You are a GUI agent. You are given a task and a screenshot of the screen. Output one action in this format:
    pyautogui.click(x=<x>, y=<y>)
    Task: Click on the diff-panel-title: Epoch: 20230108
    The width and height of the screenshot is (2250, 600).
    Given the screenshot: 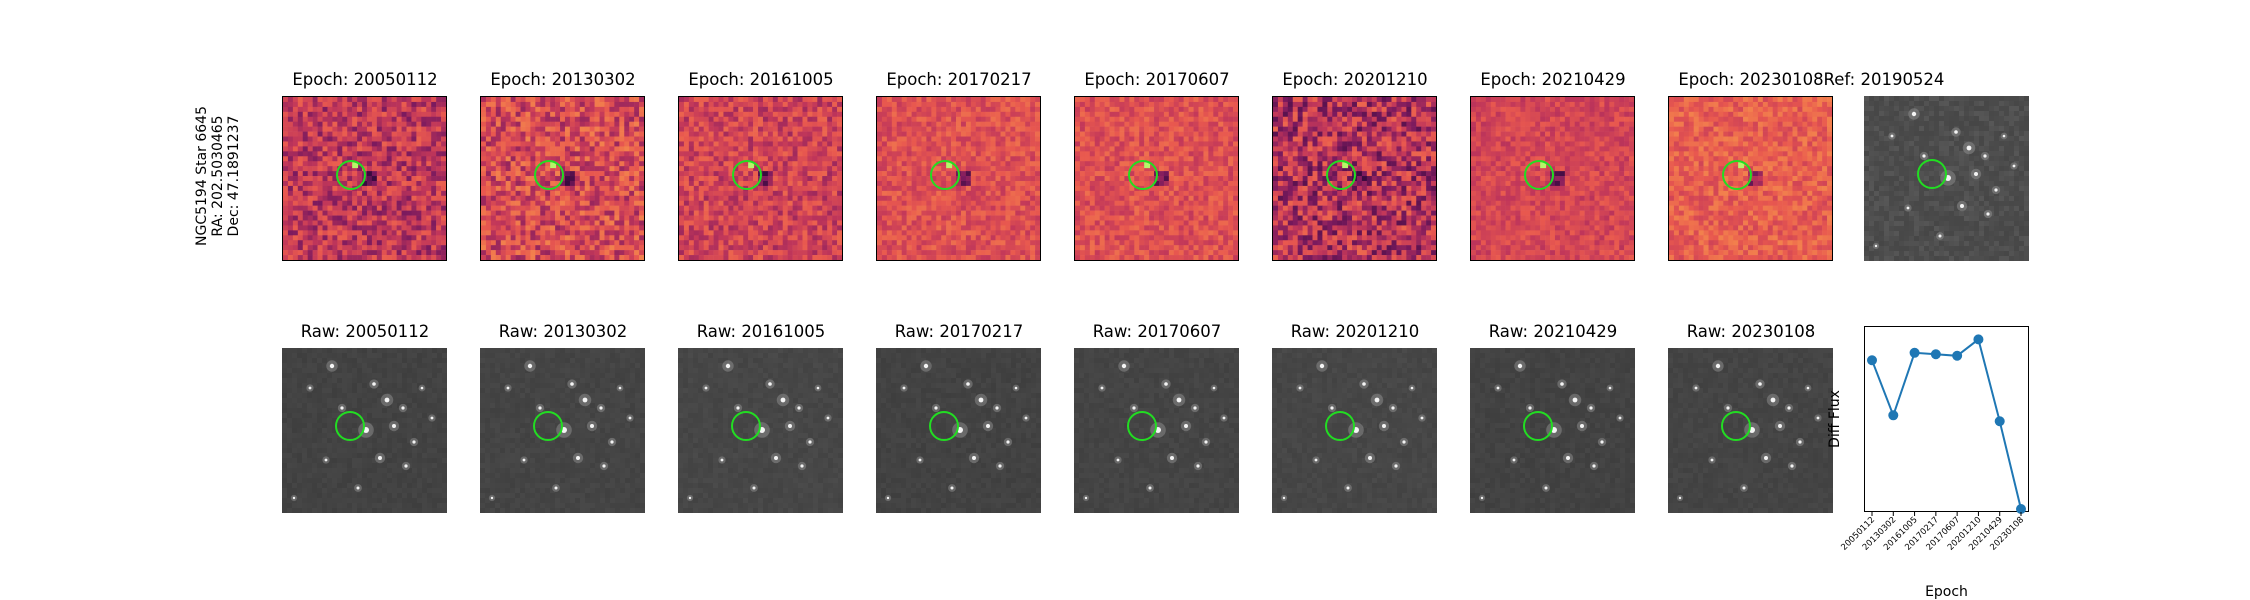 What is the action you would take?
    pyautogui.click(x=1751, y=79)
    